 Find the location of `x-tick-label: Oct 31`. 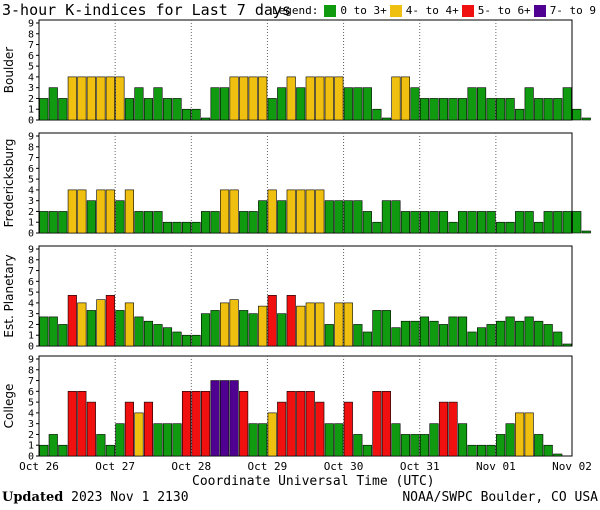

x-tick-label: Oct 31 is located at coordinates (420, 466).